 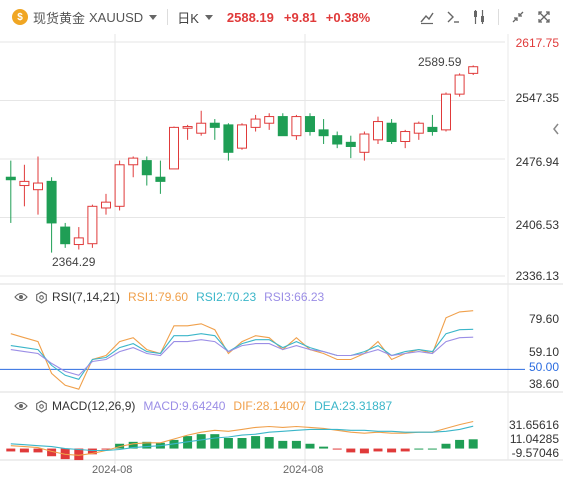 I want to click on period-selector: 日K, so click(x=188, y=18).